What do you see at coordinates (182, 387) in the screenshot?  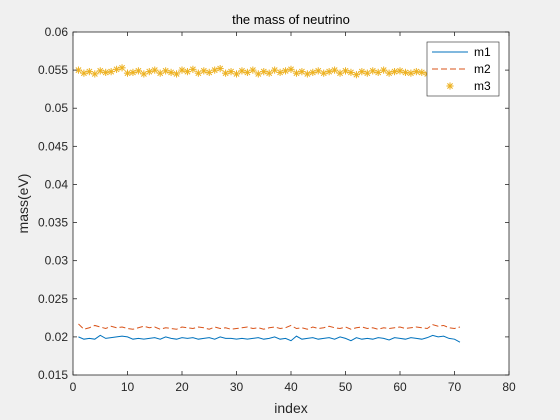 I see `x-tick-label: 20` at bounding box center [182, 387].